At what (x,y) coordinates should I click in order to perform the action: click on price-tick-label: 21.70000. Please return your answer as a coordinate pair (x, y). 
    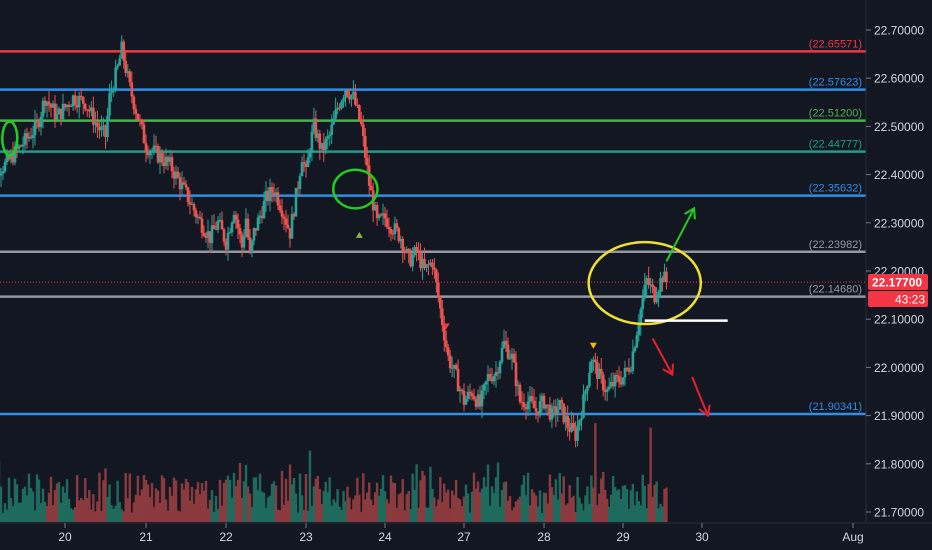
    Looking at the image, I should click on (899, 513).